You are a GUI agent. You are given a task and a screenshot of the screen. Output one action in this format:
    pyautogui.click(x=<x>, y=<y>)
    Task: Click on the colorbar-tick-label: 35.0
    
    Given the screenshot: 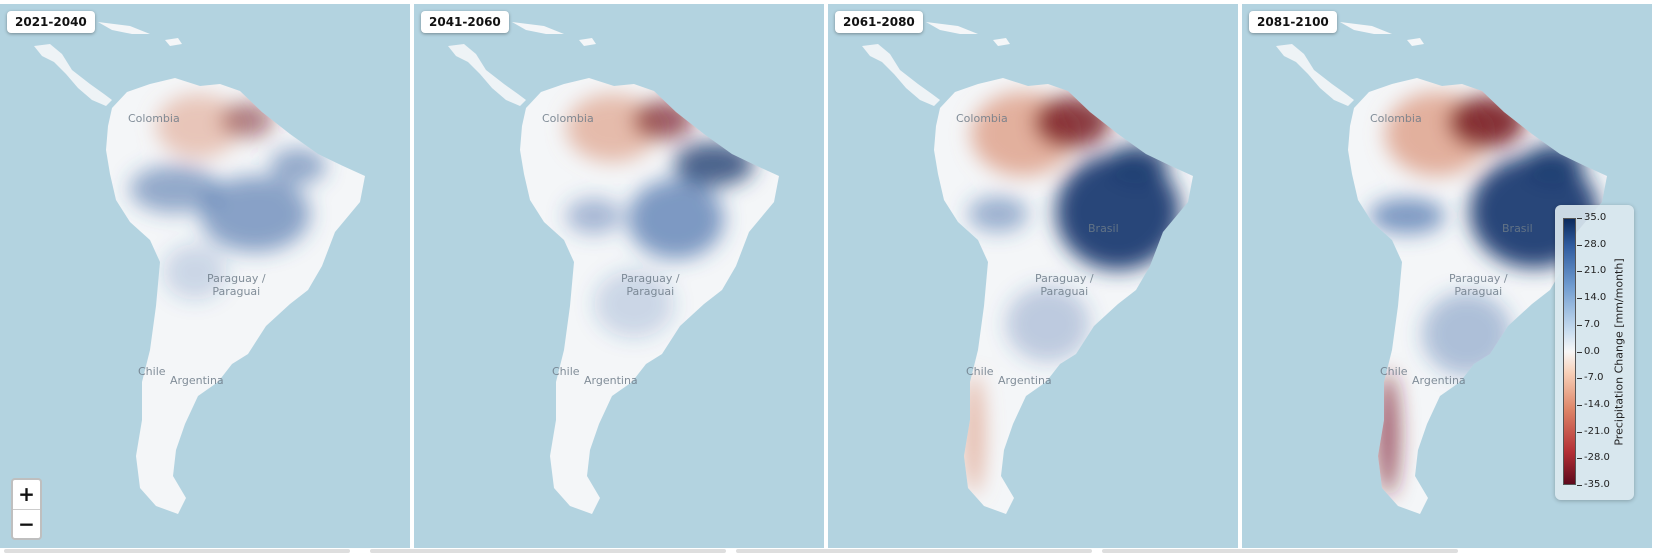 What is the action you would take?
    pyautogui.click(x=1595, y=217)
    